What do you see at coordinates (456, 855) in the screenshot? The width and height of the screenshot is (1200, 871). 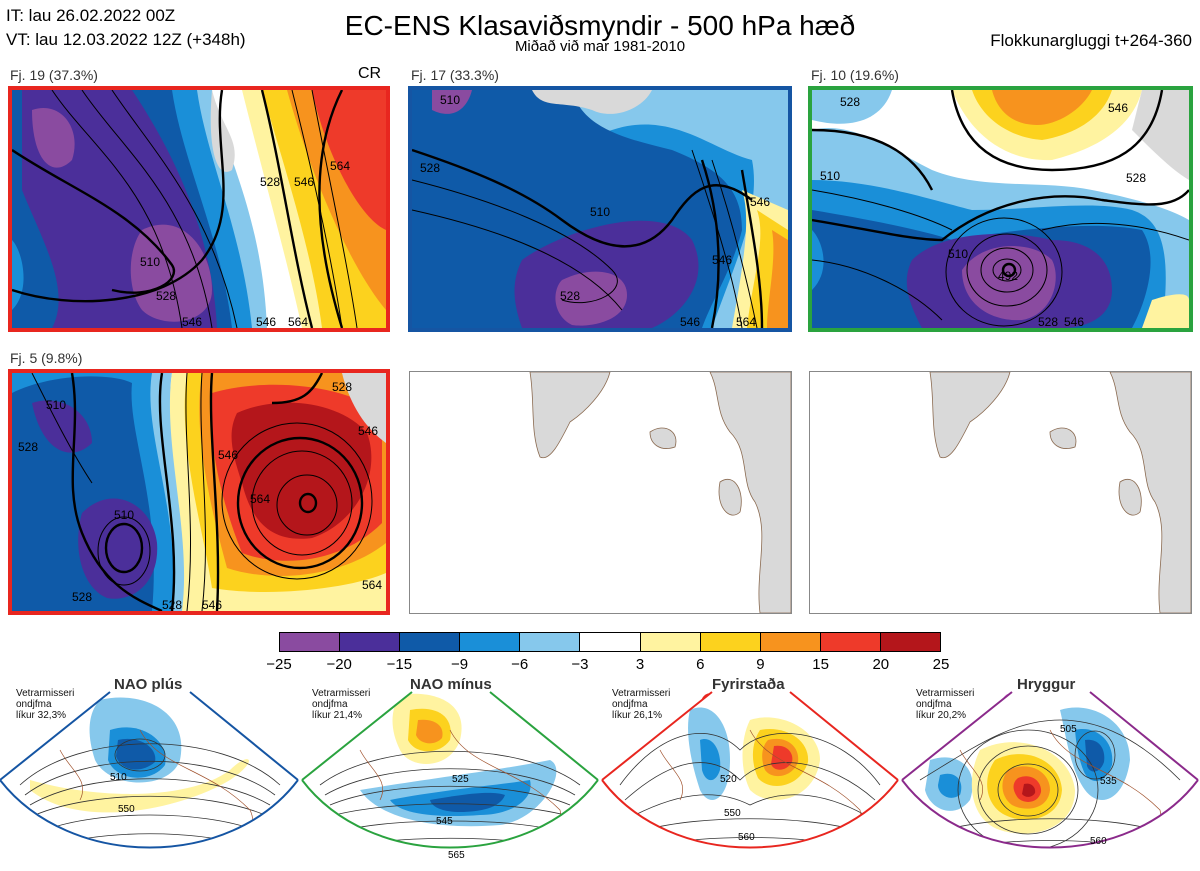 I see `regime-2-contour-label: 565` at bounding box center [456, 855].